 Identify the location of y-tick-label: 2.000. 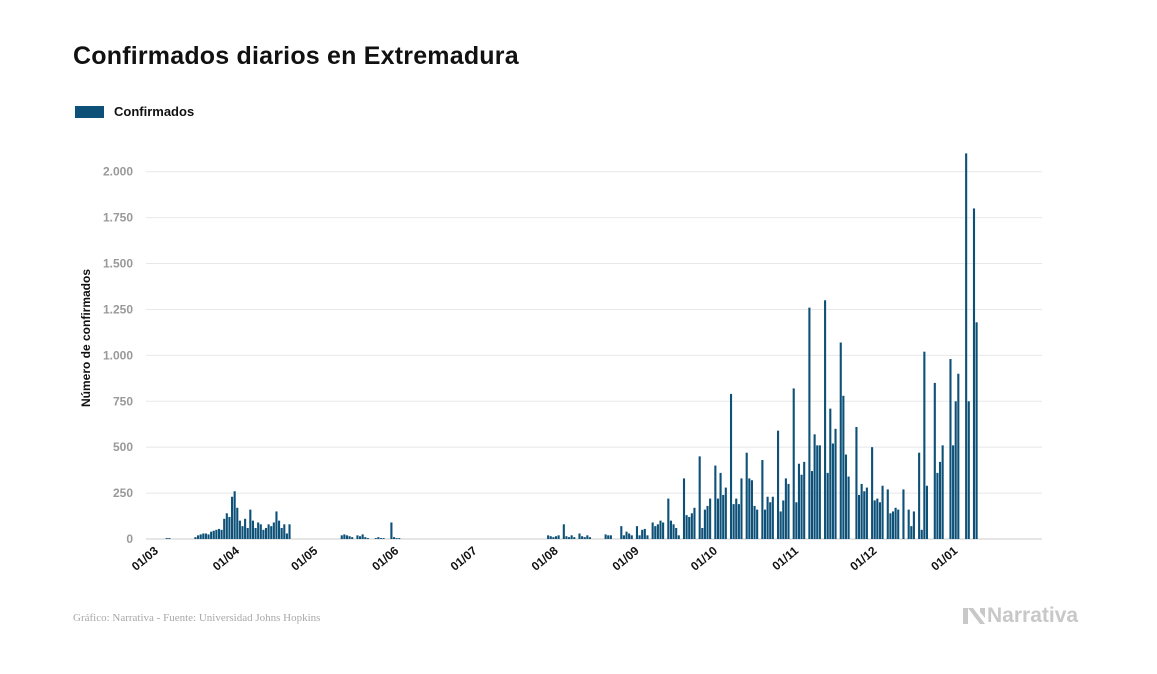
(118, 172).